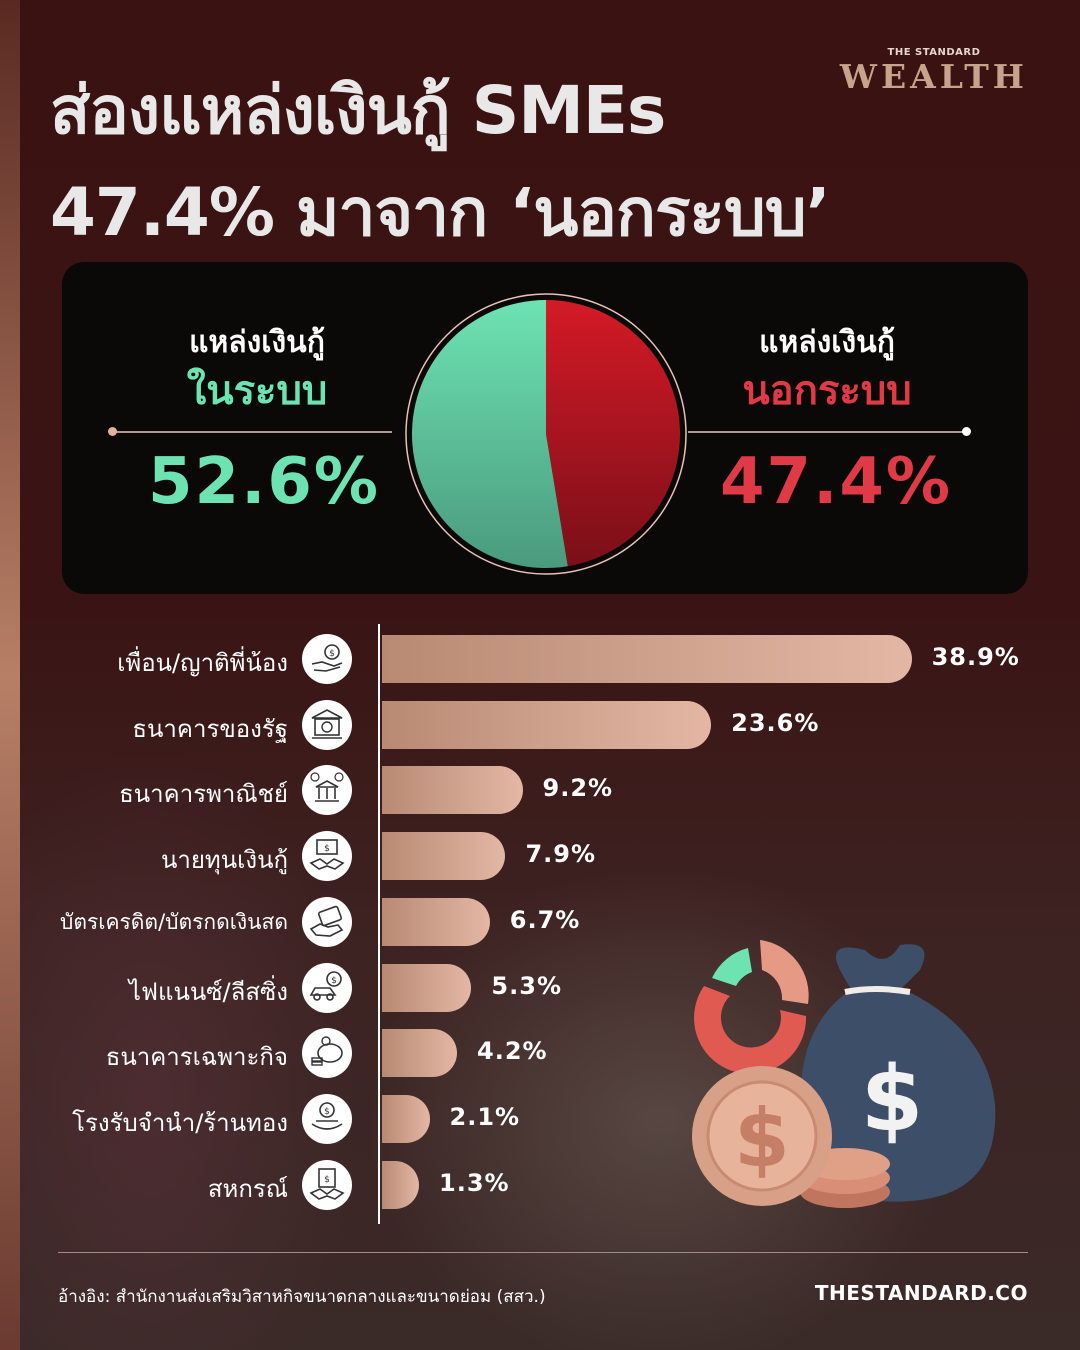  I want to click on bar-value-label: 7.9%, so click(561, 854).